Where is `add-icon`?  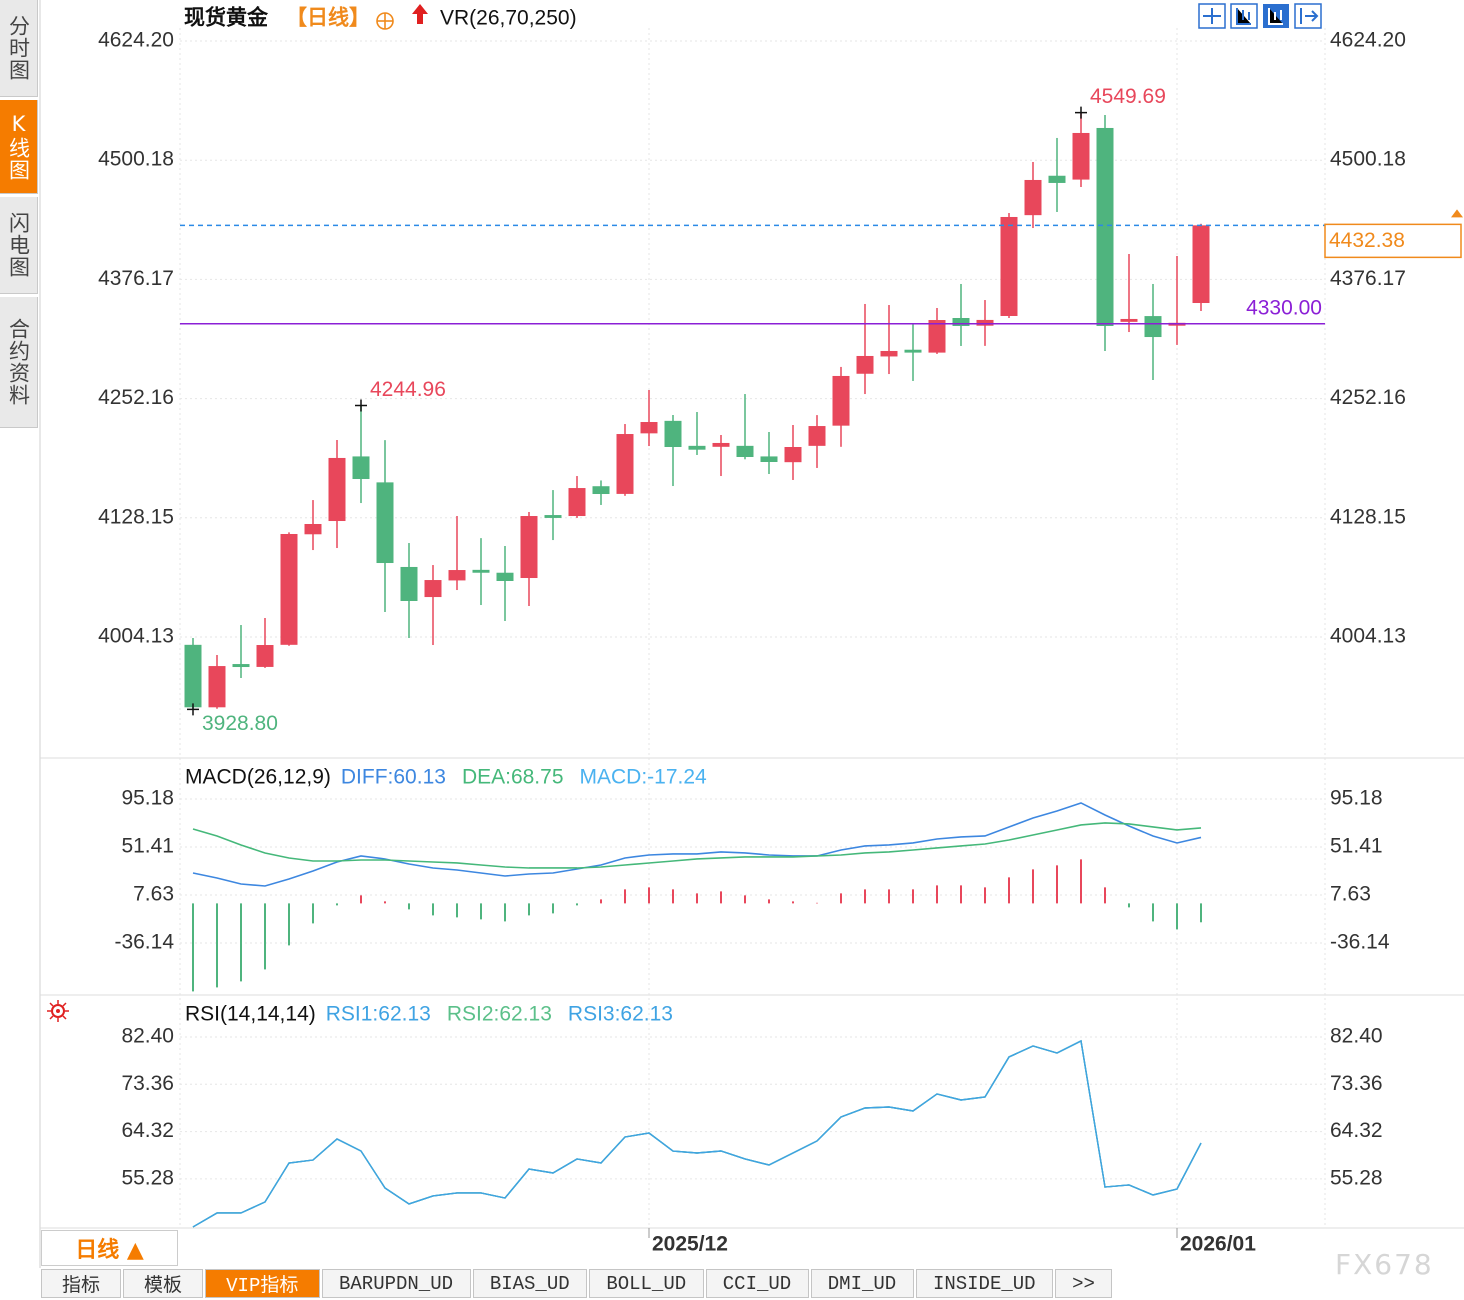 add-icon is located at coordinates (385, 21).